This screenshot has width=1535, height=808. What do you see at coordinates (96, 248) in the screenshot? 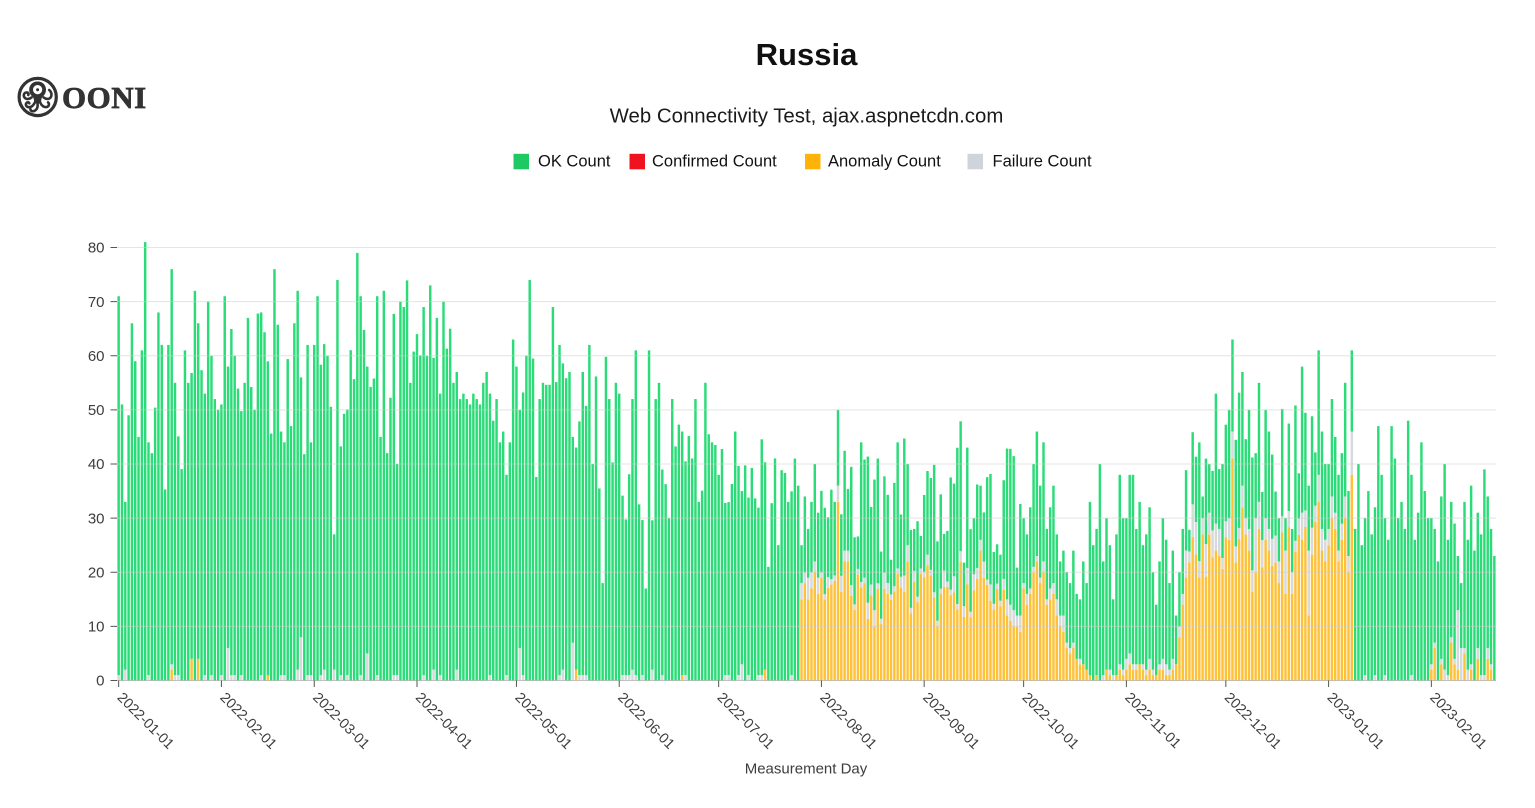
I see `svg-text: 80` at bounding box center [96, 248].